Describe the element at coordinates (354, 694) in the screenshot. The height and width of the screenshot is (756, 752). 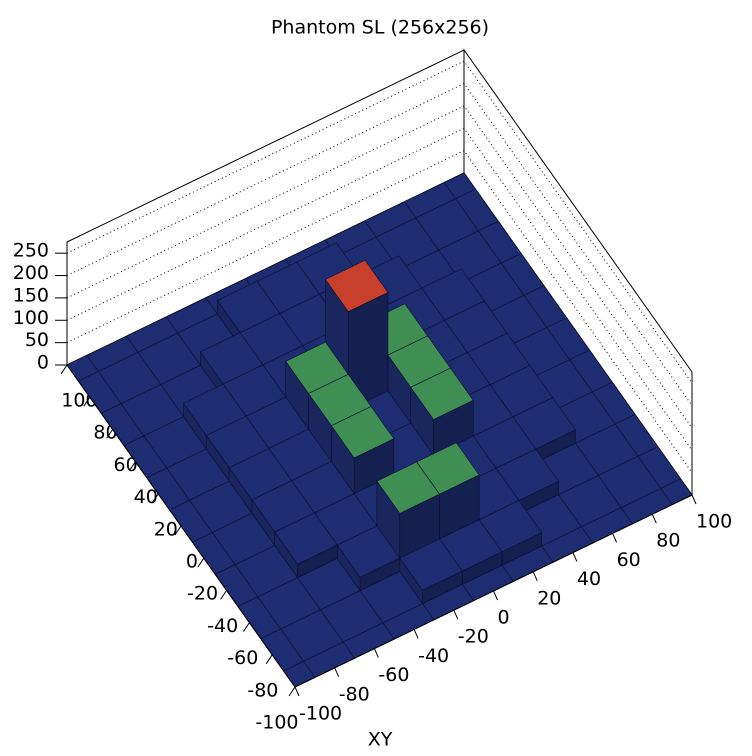
I see `x-tick-label: -80` at that location.